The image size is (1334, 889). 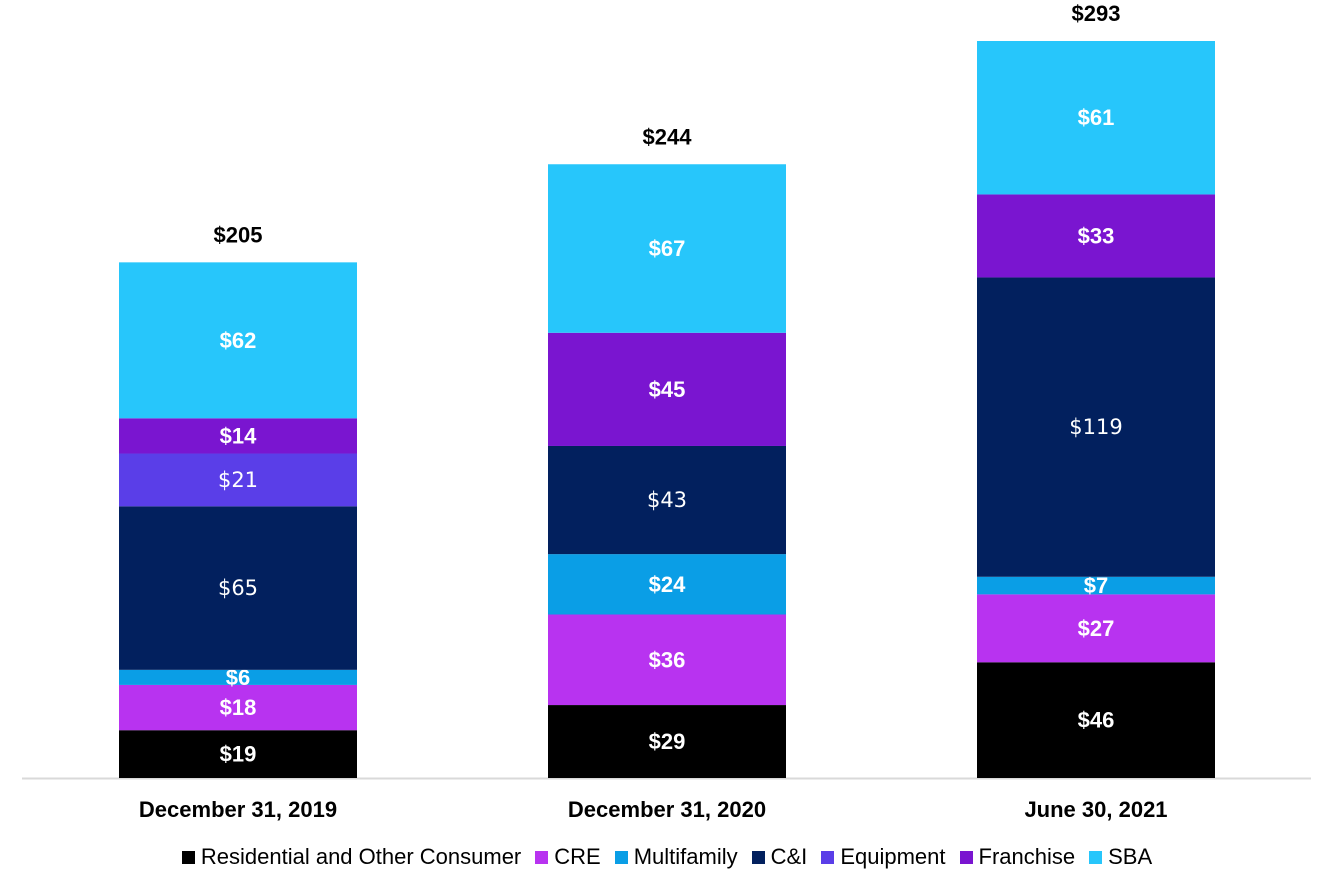 I want to click on legend-item: Residential and Other Consumer, so click(x=351, y=857).